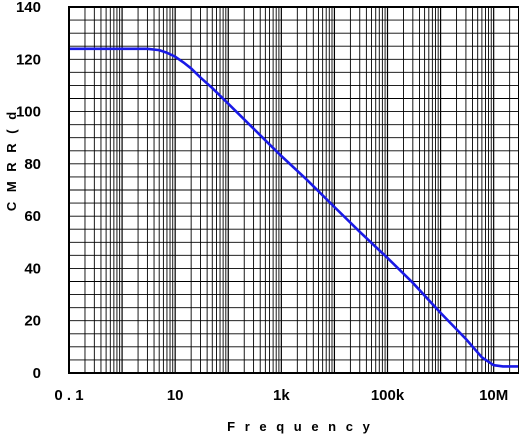  Describe the element at coordinates (37, 373) in the screenshot. I see `y-tick-label: 0` at that location.